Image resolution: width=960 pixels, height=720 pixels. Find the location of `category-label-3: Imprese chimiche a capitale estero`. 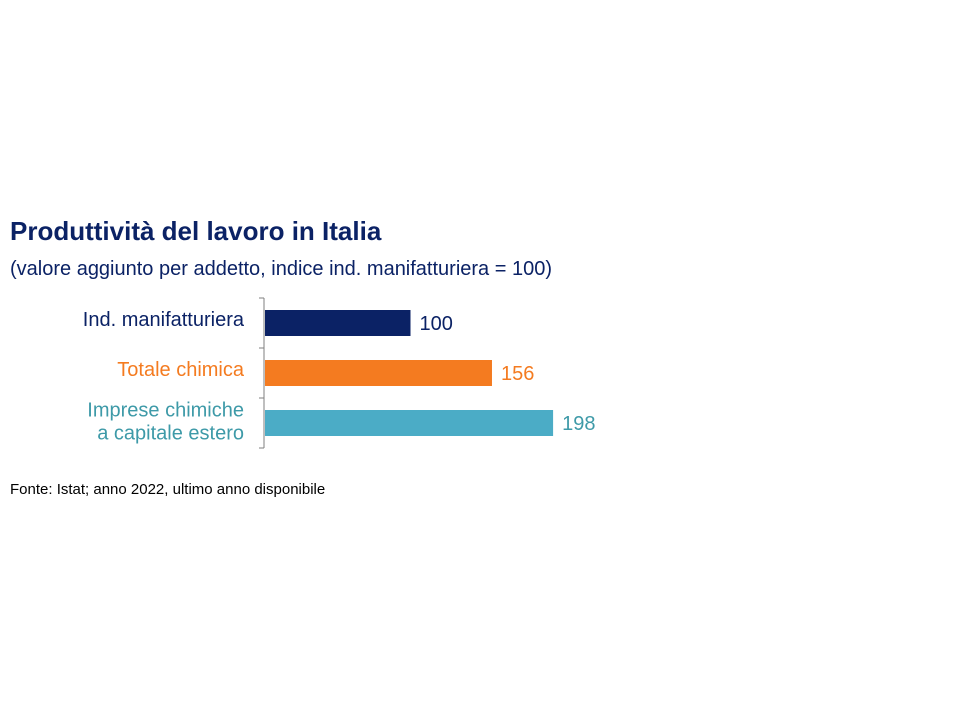

category-label-3: Imprese chimiche a capitale estero is located at coordinates (165, 422).